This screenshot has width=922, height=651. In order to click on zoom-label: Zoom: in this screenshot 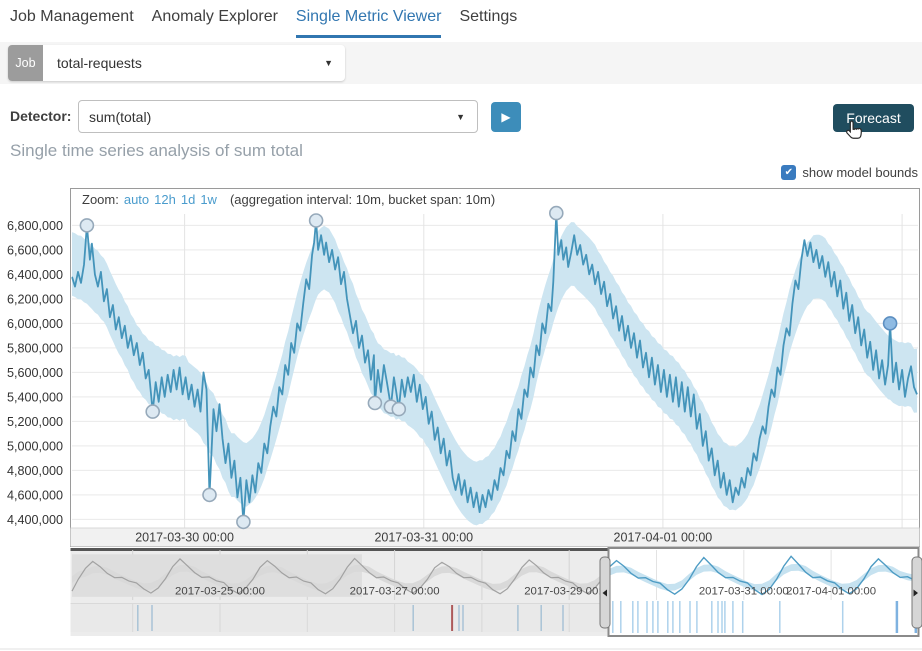, I will do `click(100, 199)`.